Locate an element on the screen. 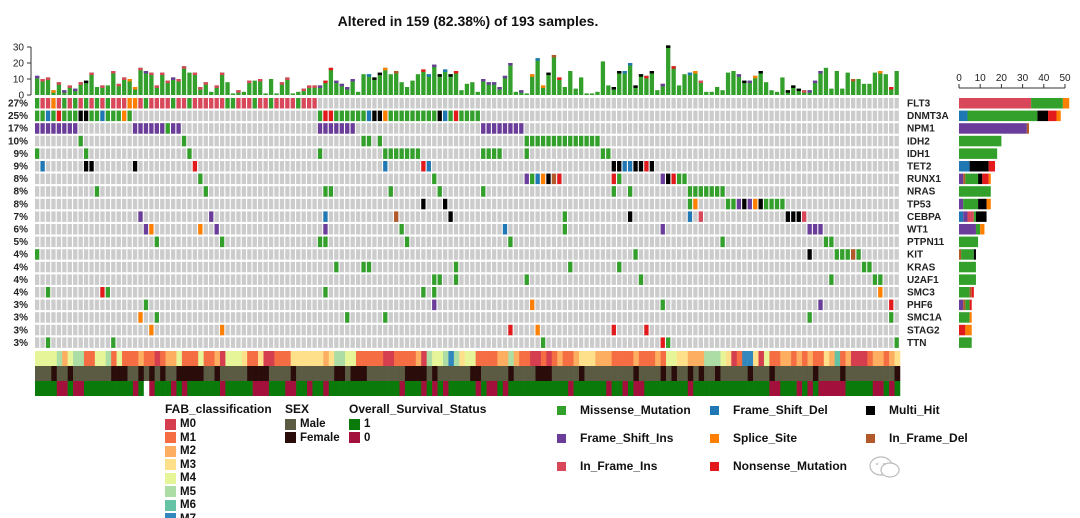 The image size is (1080, 518). side-bar-segment-splice-site is located at coordinates (1058, 116).